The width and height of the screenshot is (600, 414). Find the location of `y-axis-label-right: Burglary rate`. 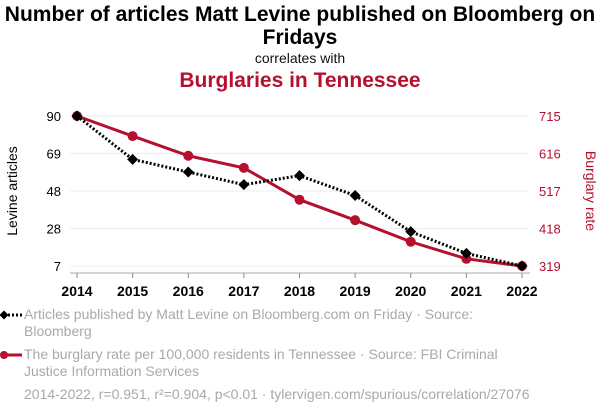

y-axis-label-right: Burglary rate is located at coordinates (591, 191).